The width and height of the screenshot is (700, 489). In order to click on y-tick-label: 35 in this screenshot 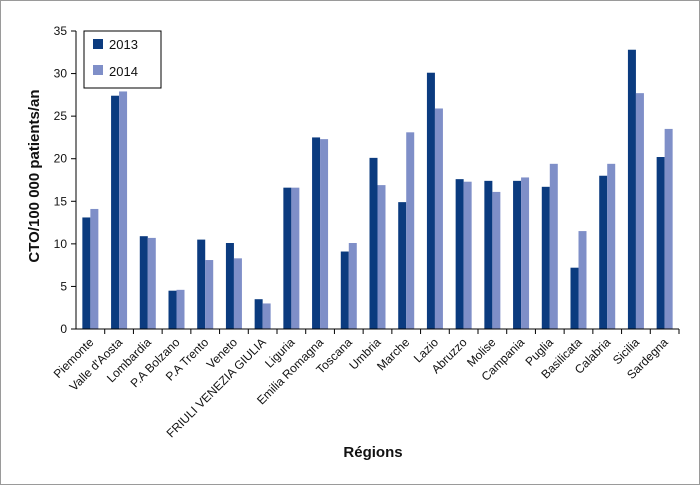, I will do `click(61, 31)`.